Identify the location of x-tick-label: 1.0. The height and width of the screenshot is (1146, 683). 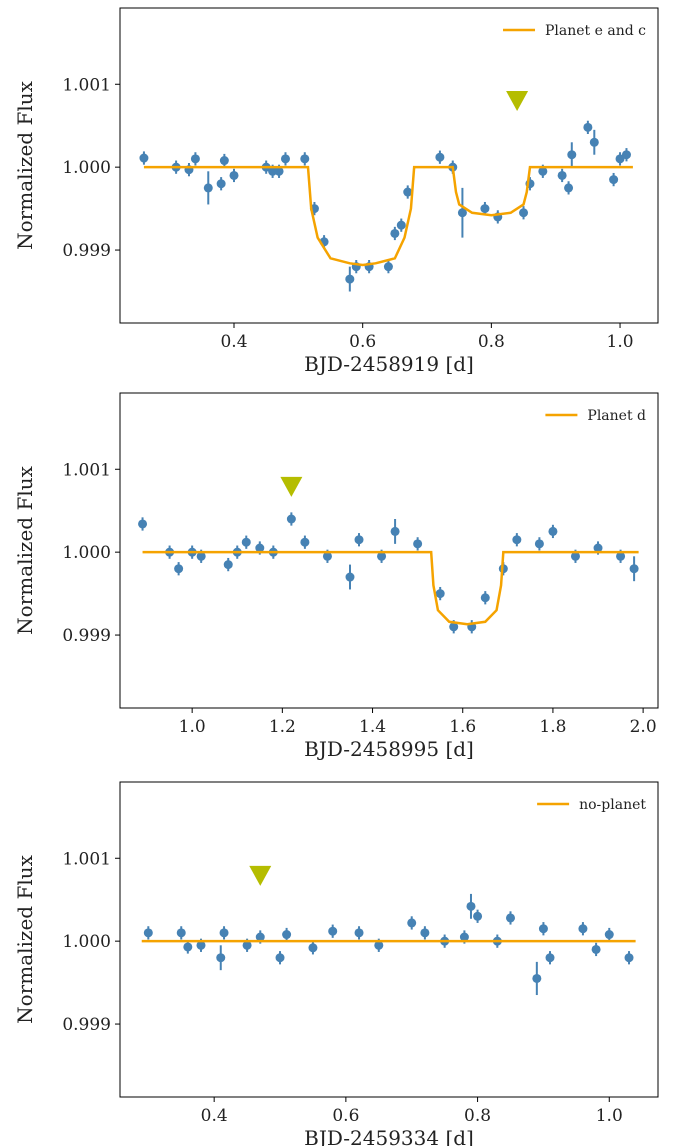
(620, 342).